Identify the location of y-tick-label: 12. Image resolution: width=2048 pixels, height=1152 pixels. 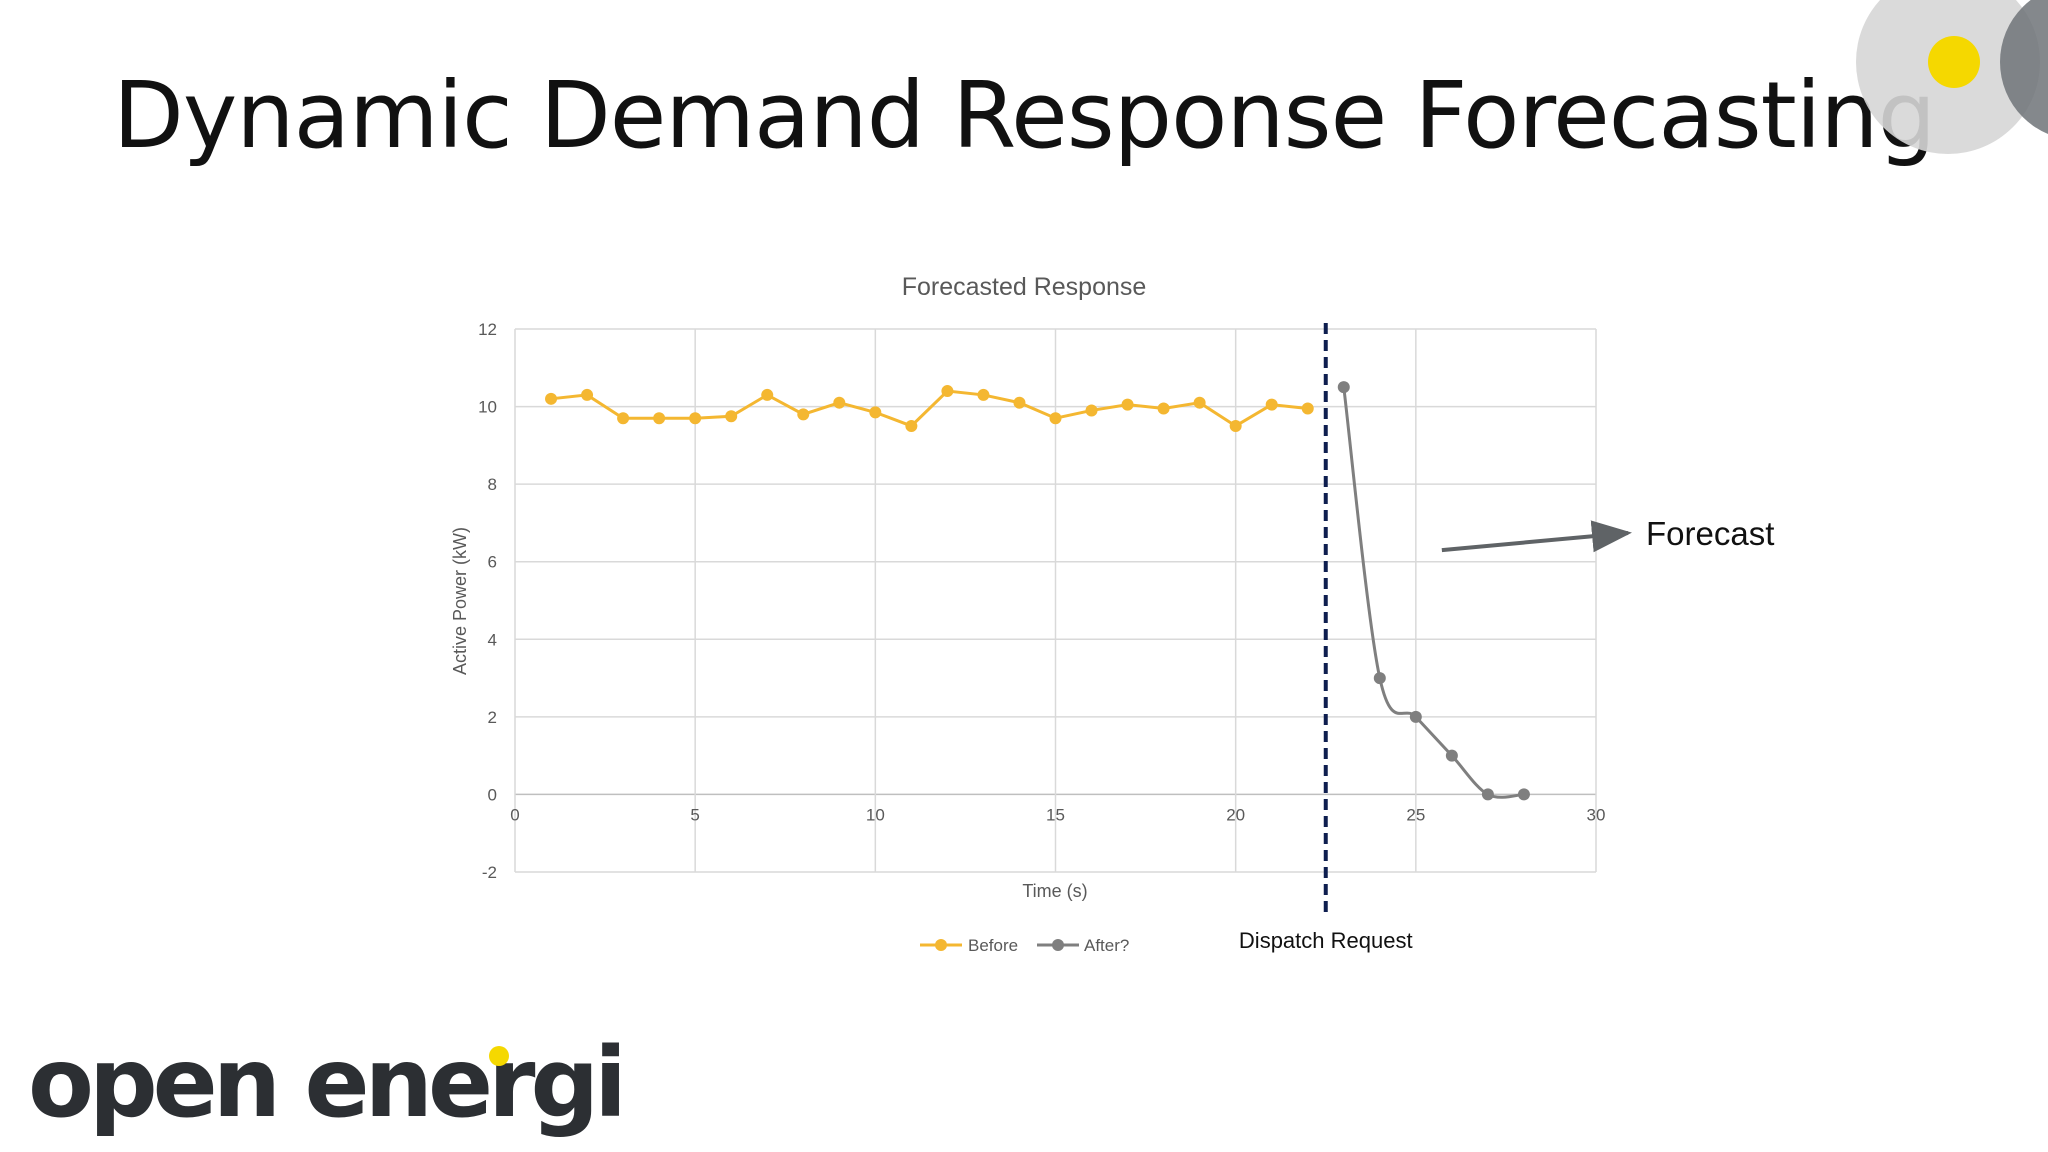
(487, 329).